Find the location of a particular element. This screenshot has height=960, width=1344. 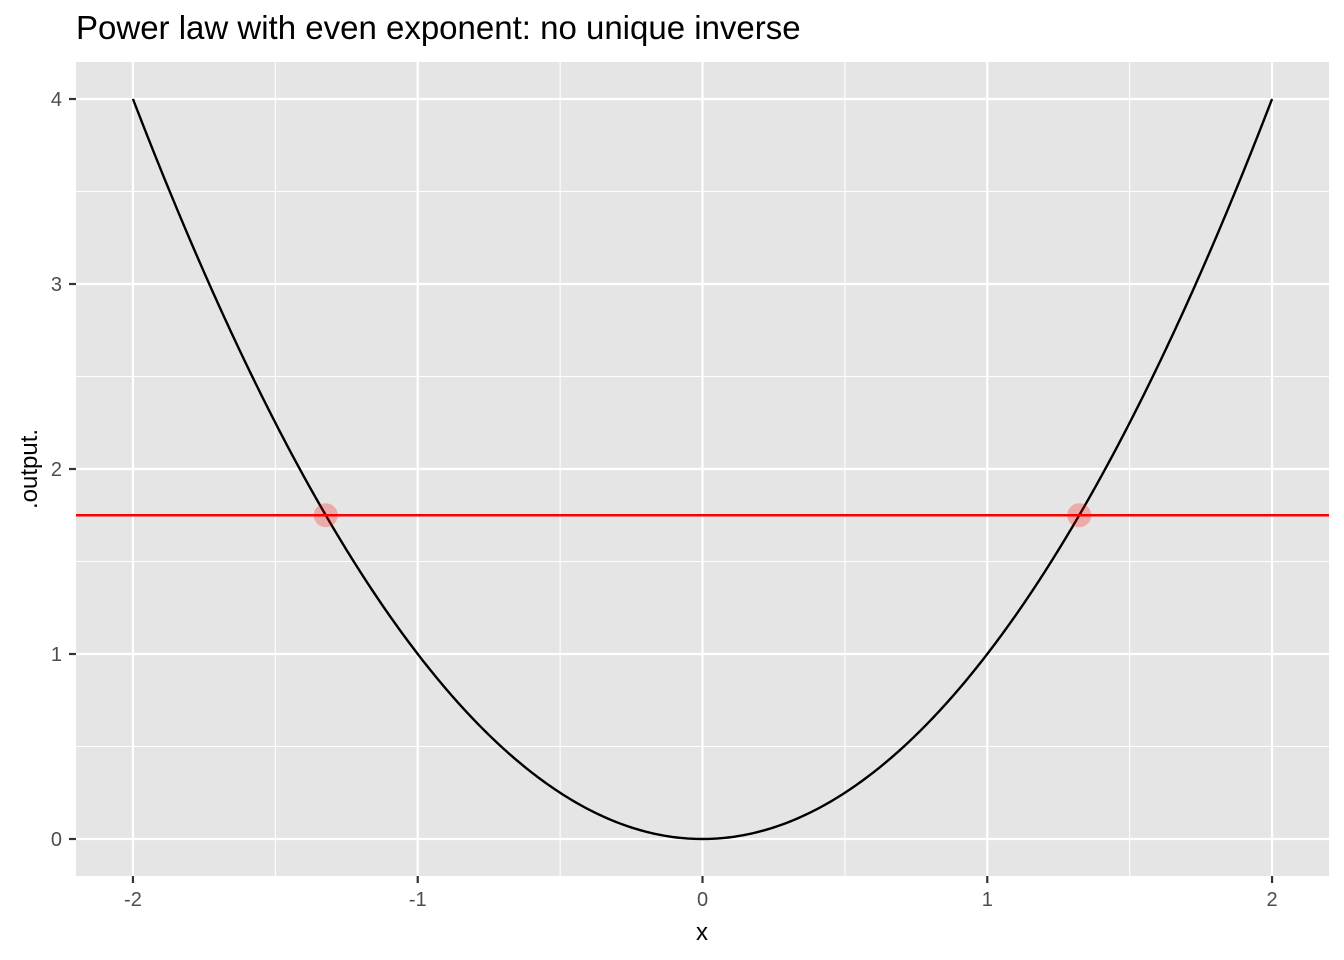

y-tick-label: 0 is located at coordinates (56, 840).